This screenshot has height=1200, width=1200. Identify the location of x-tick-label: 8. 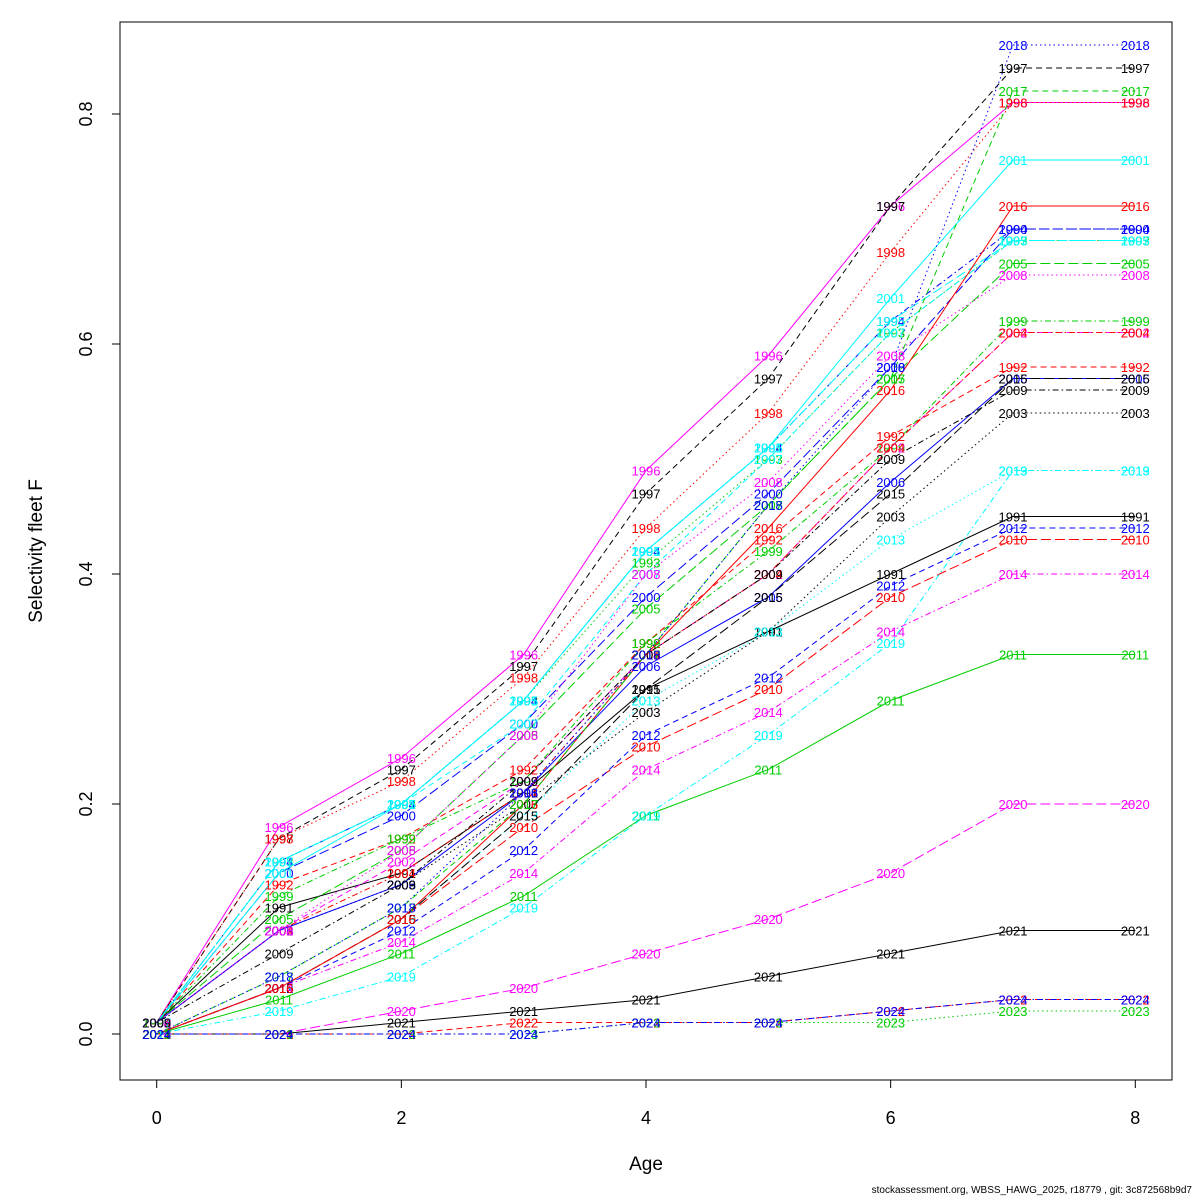
(1135, 1118).